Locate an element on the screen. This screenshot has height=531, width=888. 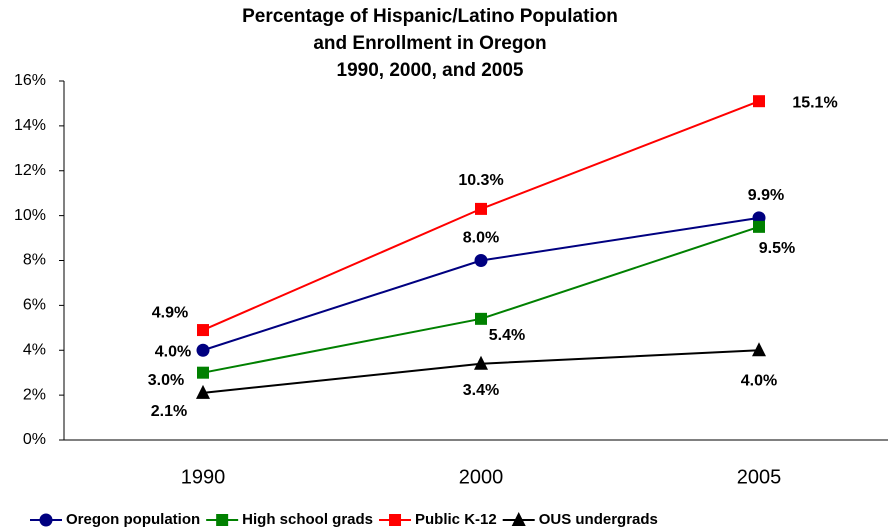
data-label: 9.9% is located at coordinates (766, 195).